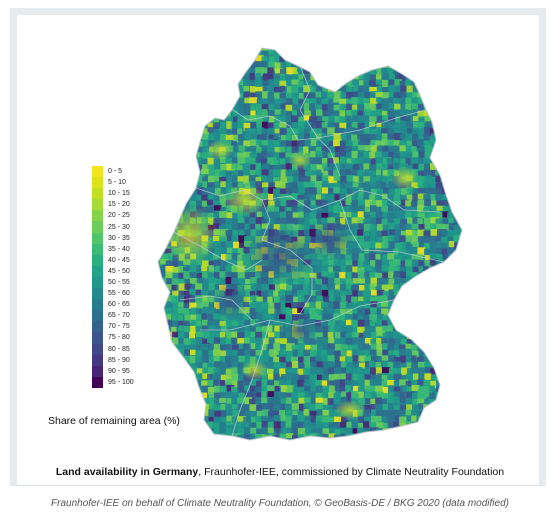 The width and height of the screenshot is (560, 524). I want to click on legend-item: 95 - 100, so click(113, 382).